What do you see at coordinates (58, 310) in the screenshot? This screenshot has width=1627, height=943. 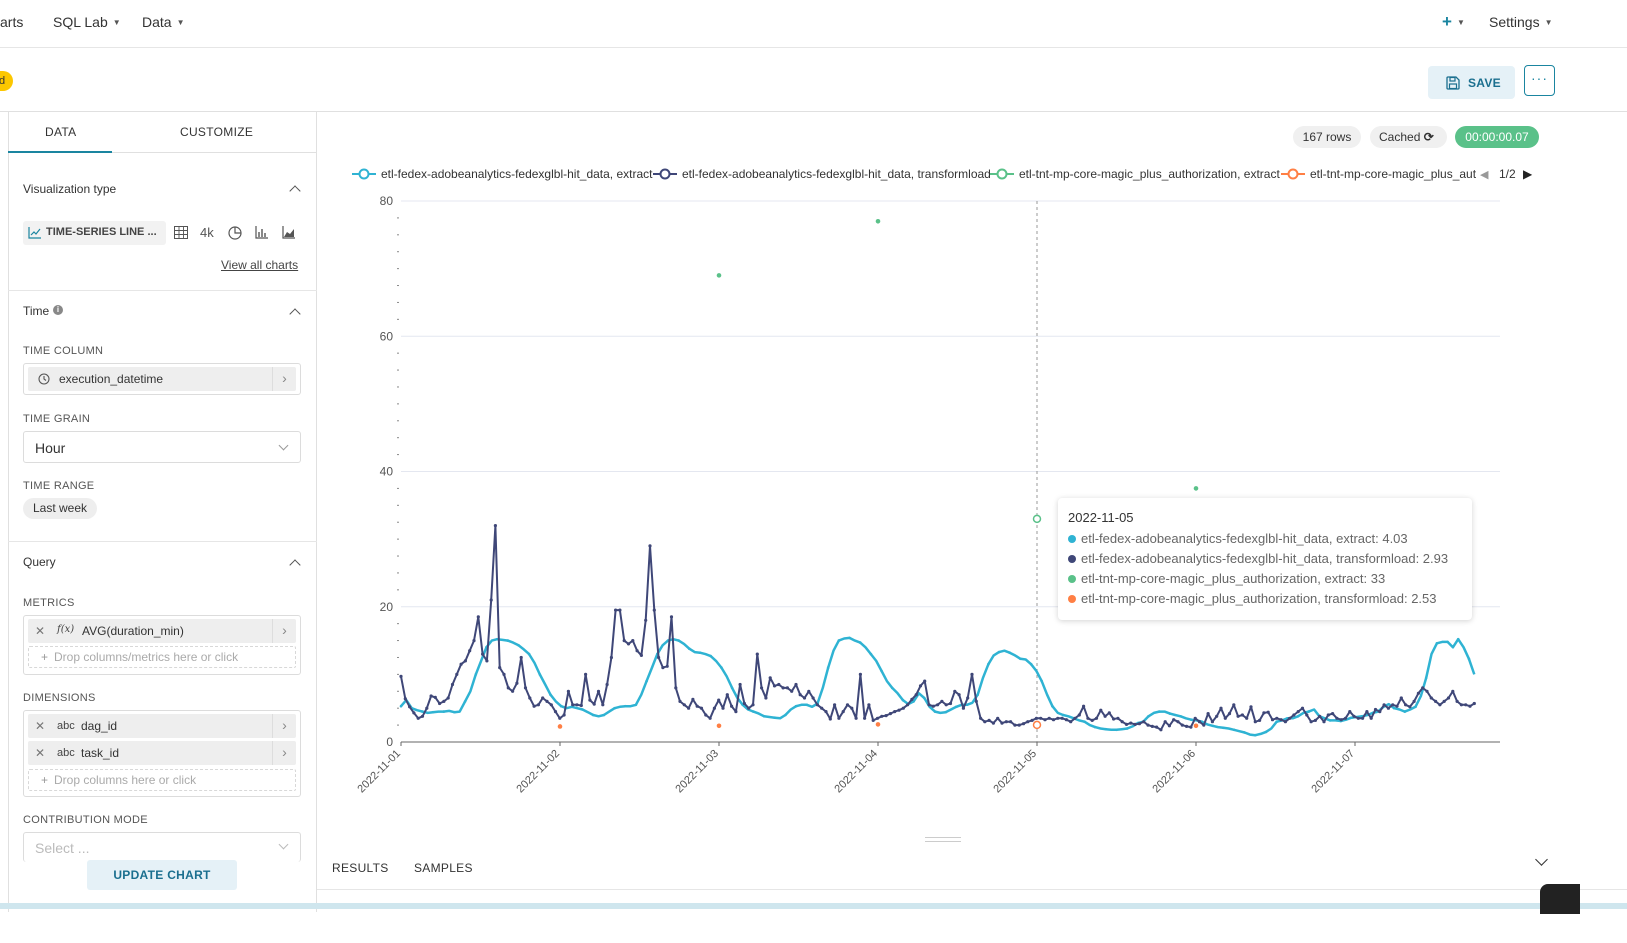 I see `info-icon: i` at bounding box center [58, 310].